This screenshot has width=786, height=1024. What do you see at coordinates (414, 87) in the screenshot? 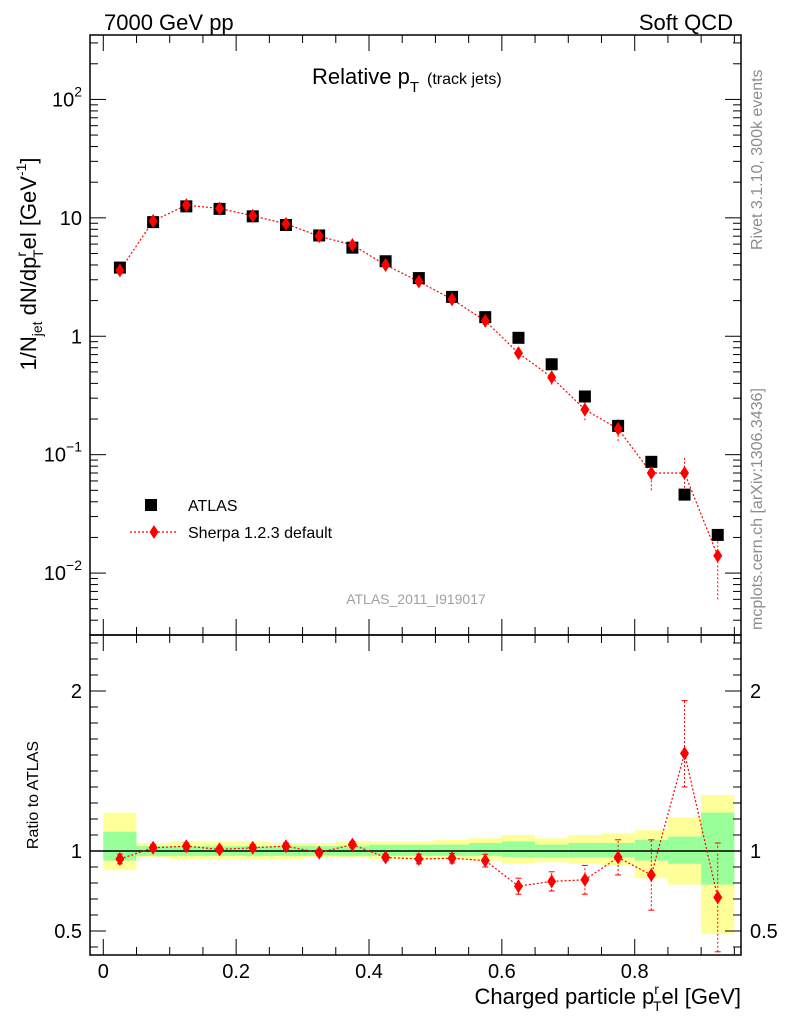
I see `plot-title-sub: T` at bounding box center [414, 87].